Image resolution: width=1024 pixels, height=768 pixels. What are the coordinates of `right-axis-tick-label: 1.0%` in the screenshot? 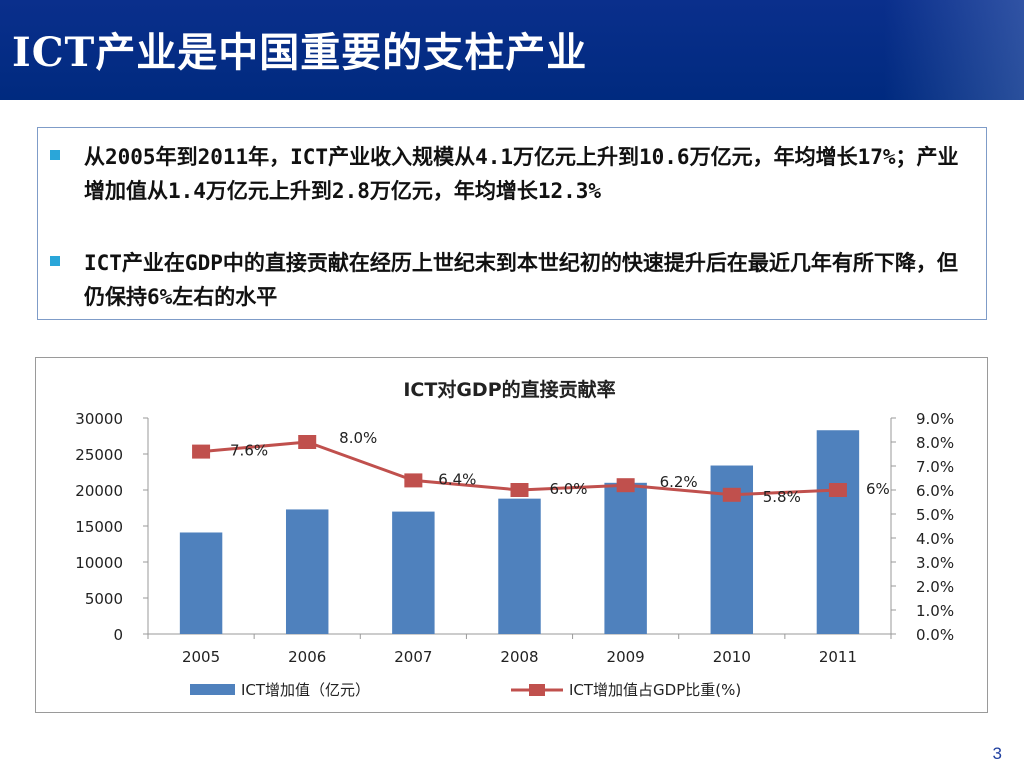 It's located at (935, 611).